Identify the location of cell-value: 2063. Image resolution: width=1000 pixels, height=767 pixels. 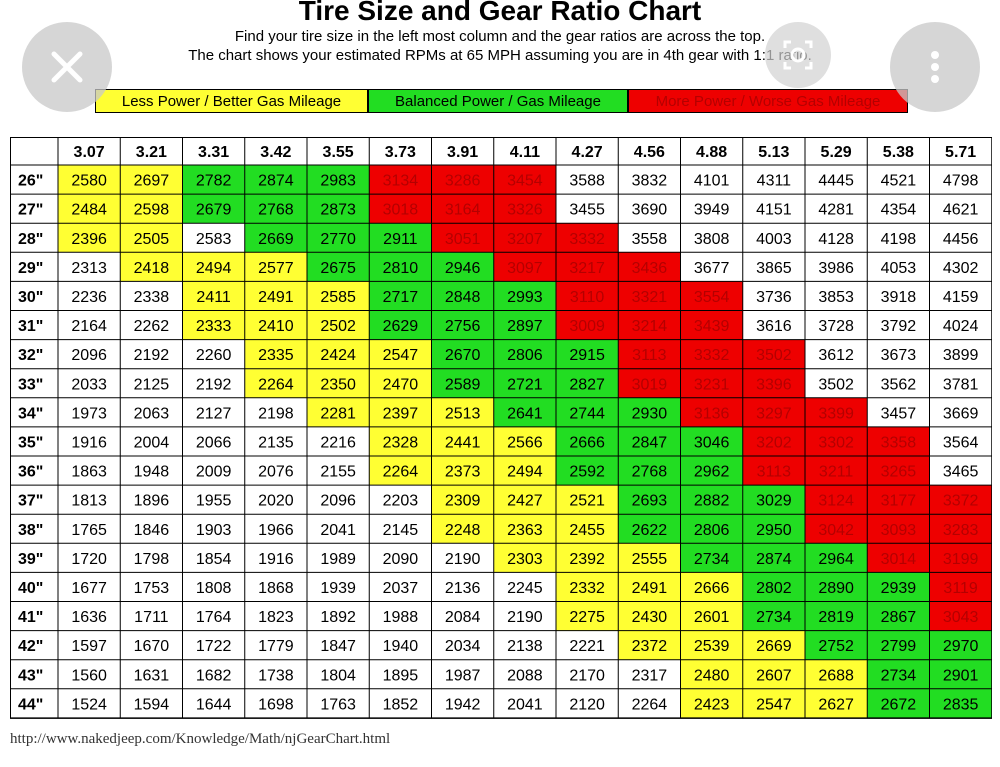
(152, 413).